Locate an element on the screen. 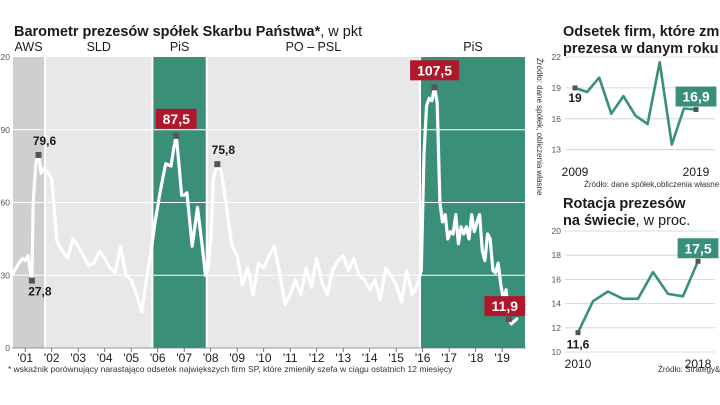  ceo-change-source: Źródło: dane spółek,obliczenia własne is located at coordinates (652, 184).